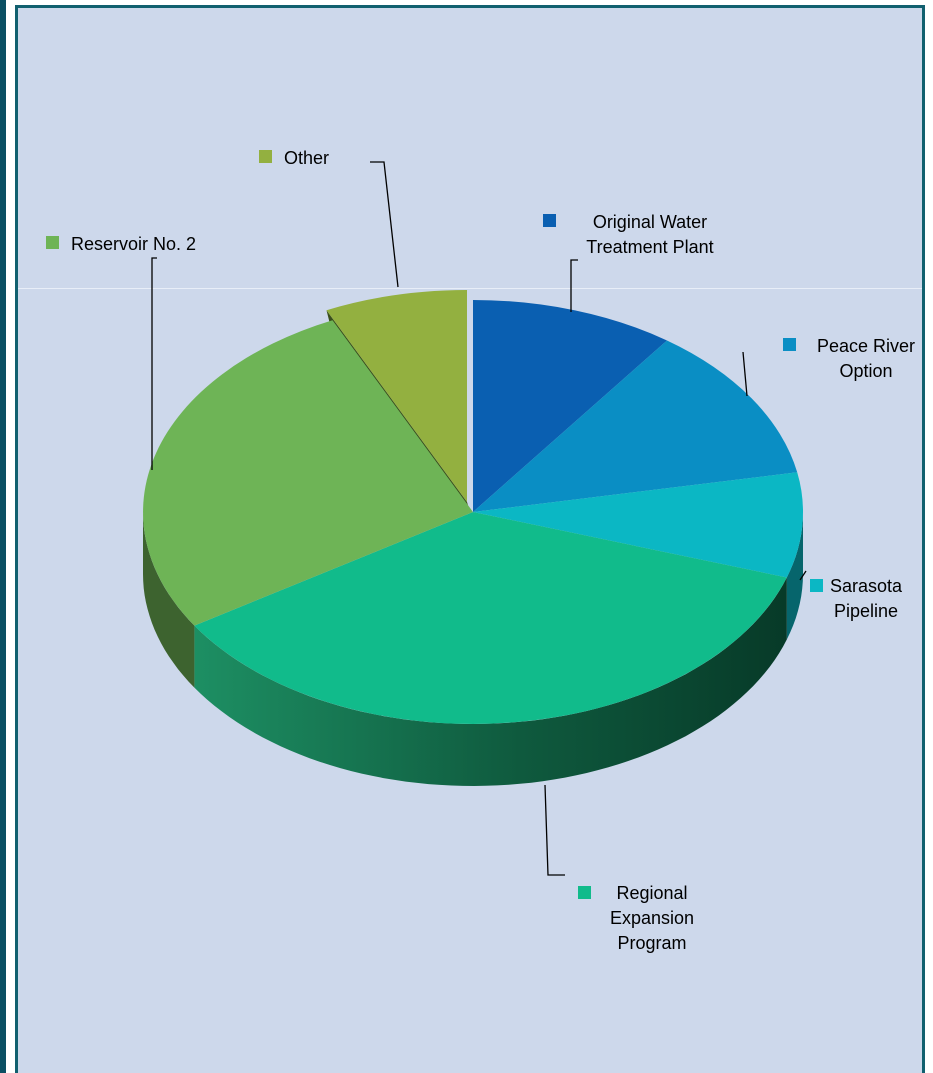 The height and width of the screenshot is (1073, 933). Describe the element at coordinates (133, 244) in the screenshot. I see `data-label-reservoir-no-2: Reservoir No. 2` at that location.